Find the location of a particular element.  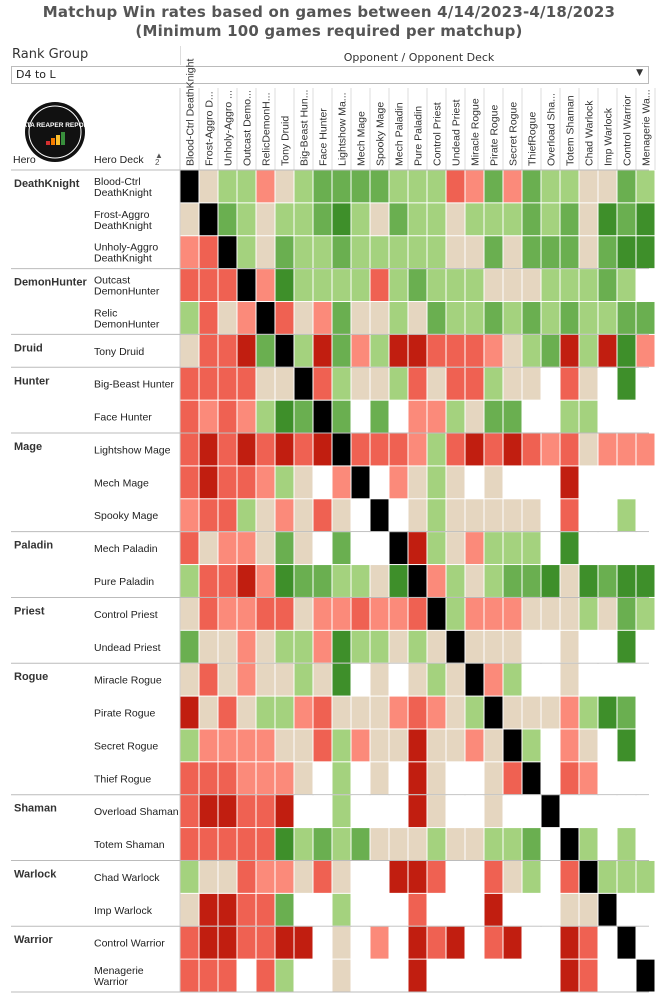

rank-group-dropdown: D4 to L ▼ is located at coordinates (330, 75).